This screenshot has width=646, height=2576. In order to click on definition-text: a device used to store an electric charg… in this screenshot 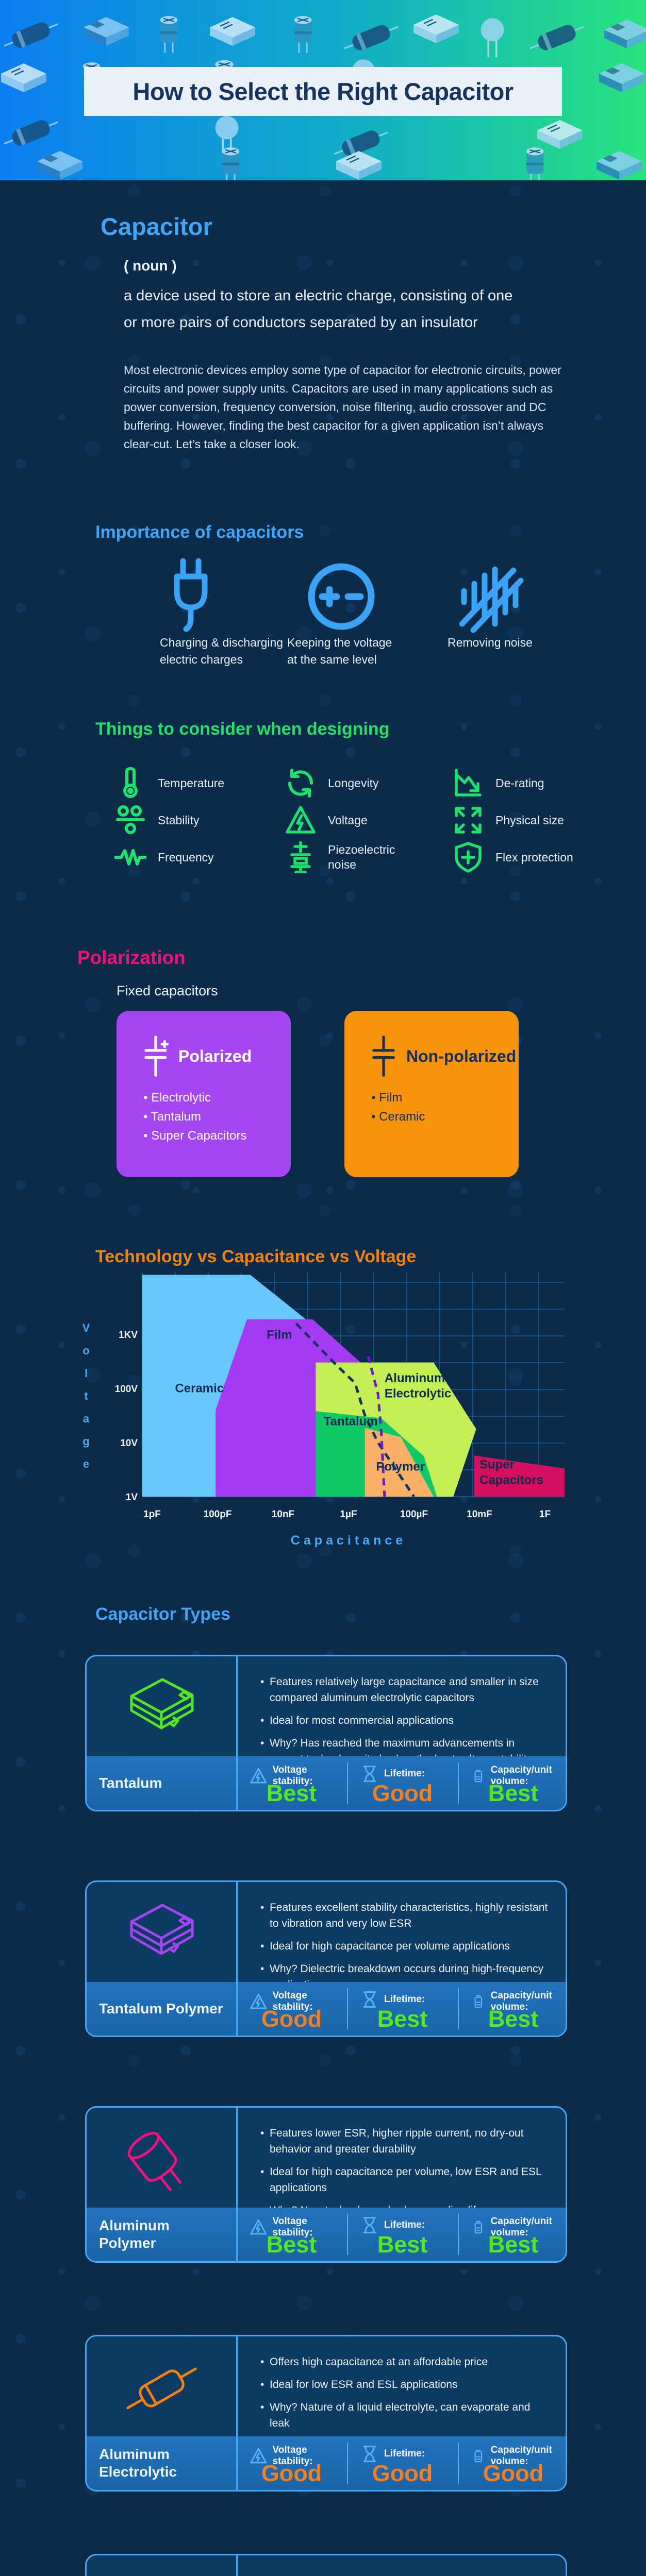, I will do `click(318, 309)`.